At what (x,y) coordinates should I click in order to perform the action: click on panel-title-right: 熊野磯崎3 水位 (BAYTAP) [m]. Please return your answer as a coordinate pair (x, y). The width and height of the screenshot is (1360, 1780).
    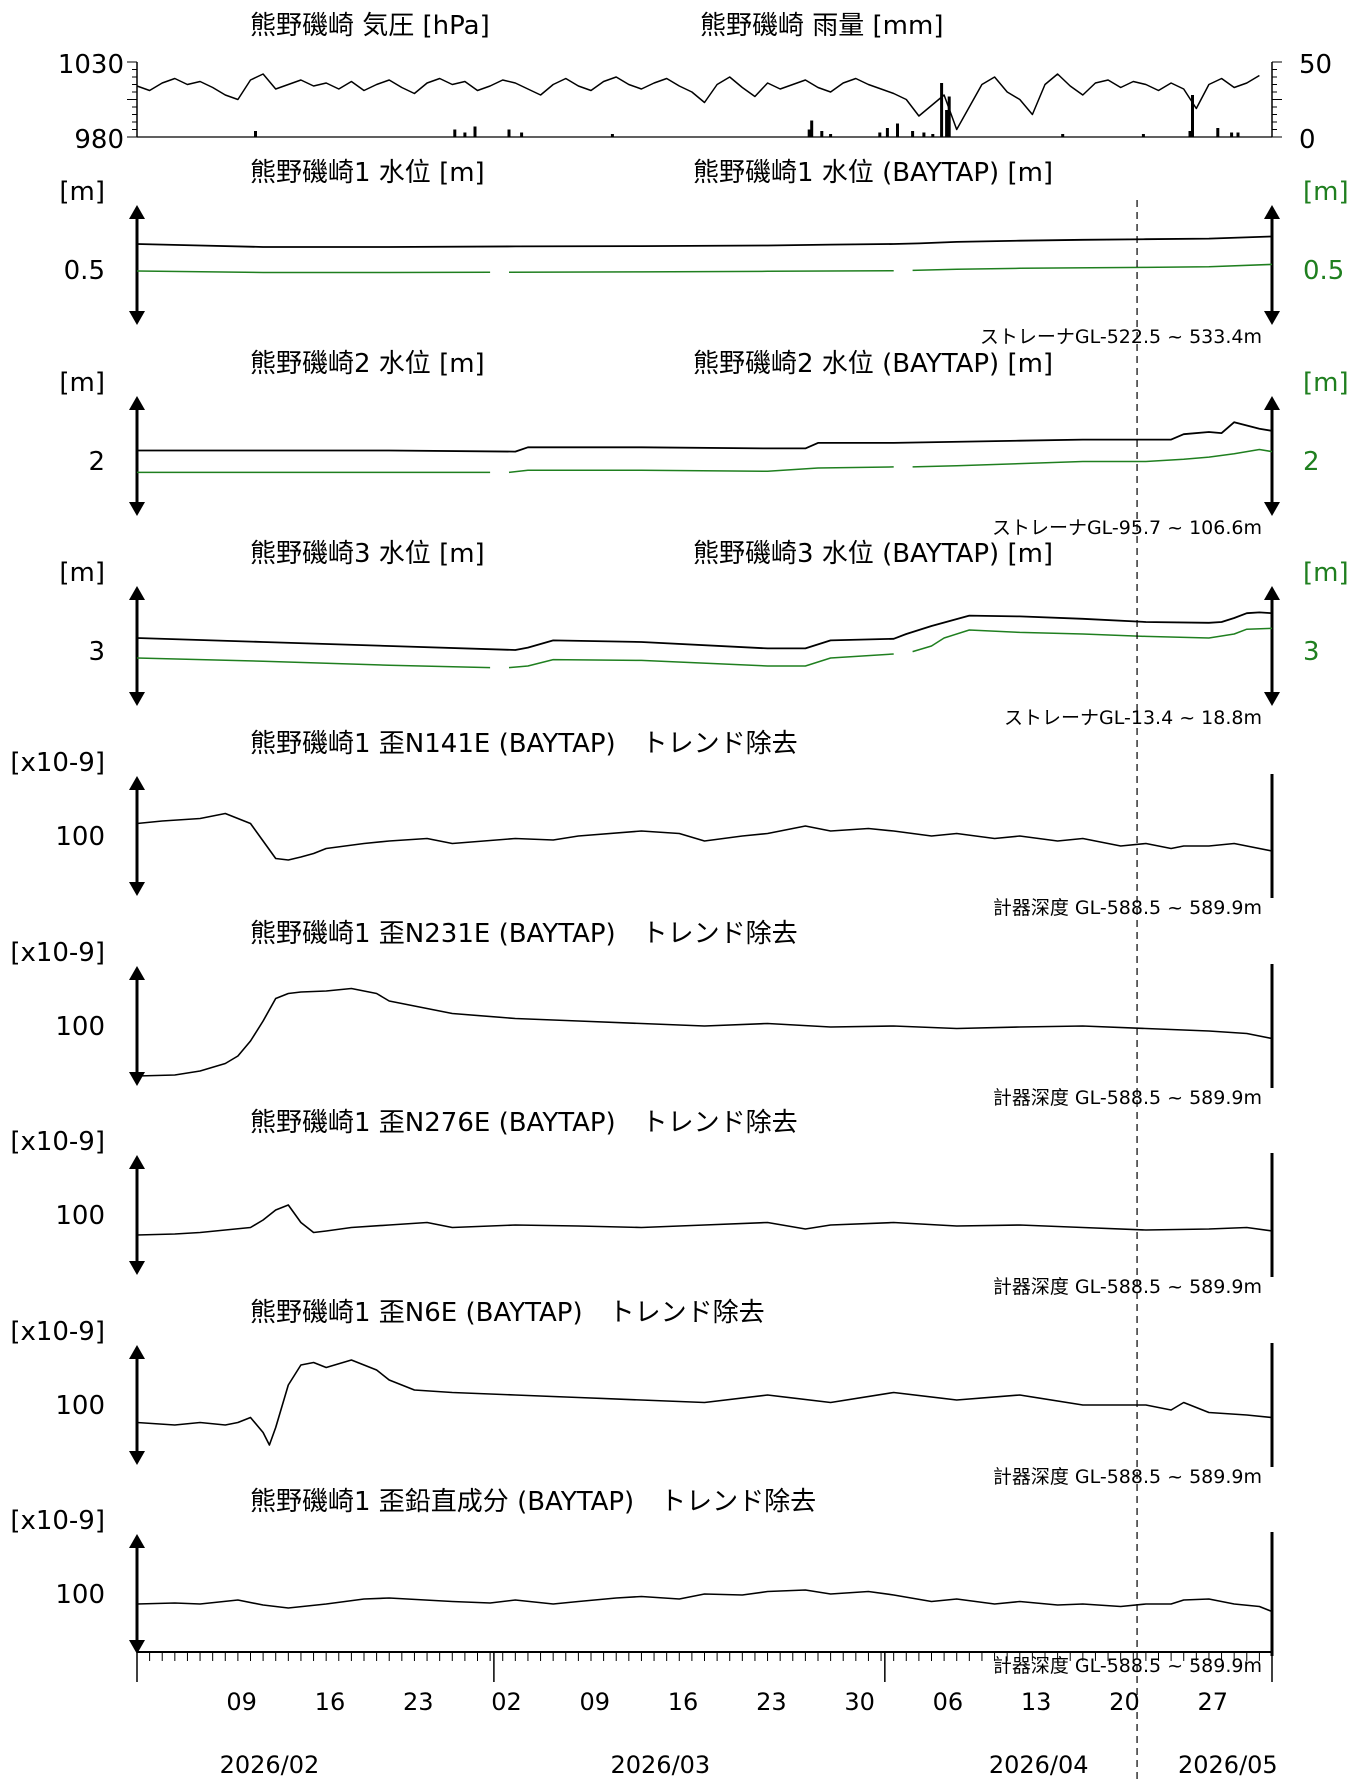
    Looking at the image, I should click on (873, 554).